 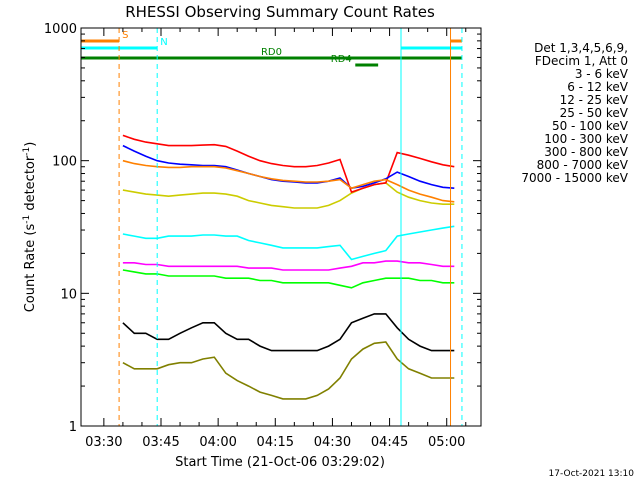 What do you see at coordinates (288, 332) in the screenshot?
I see `series-line-3-6-kev` at bounding box center [288, 332].